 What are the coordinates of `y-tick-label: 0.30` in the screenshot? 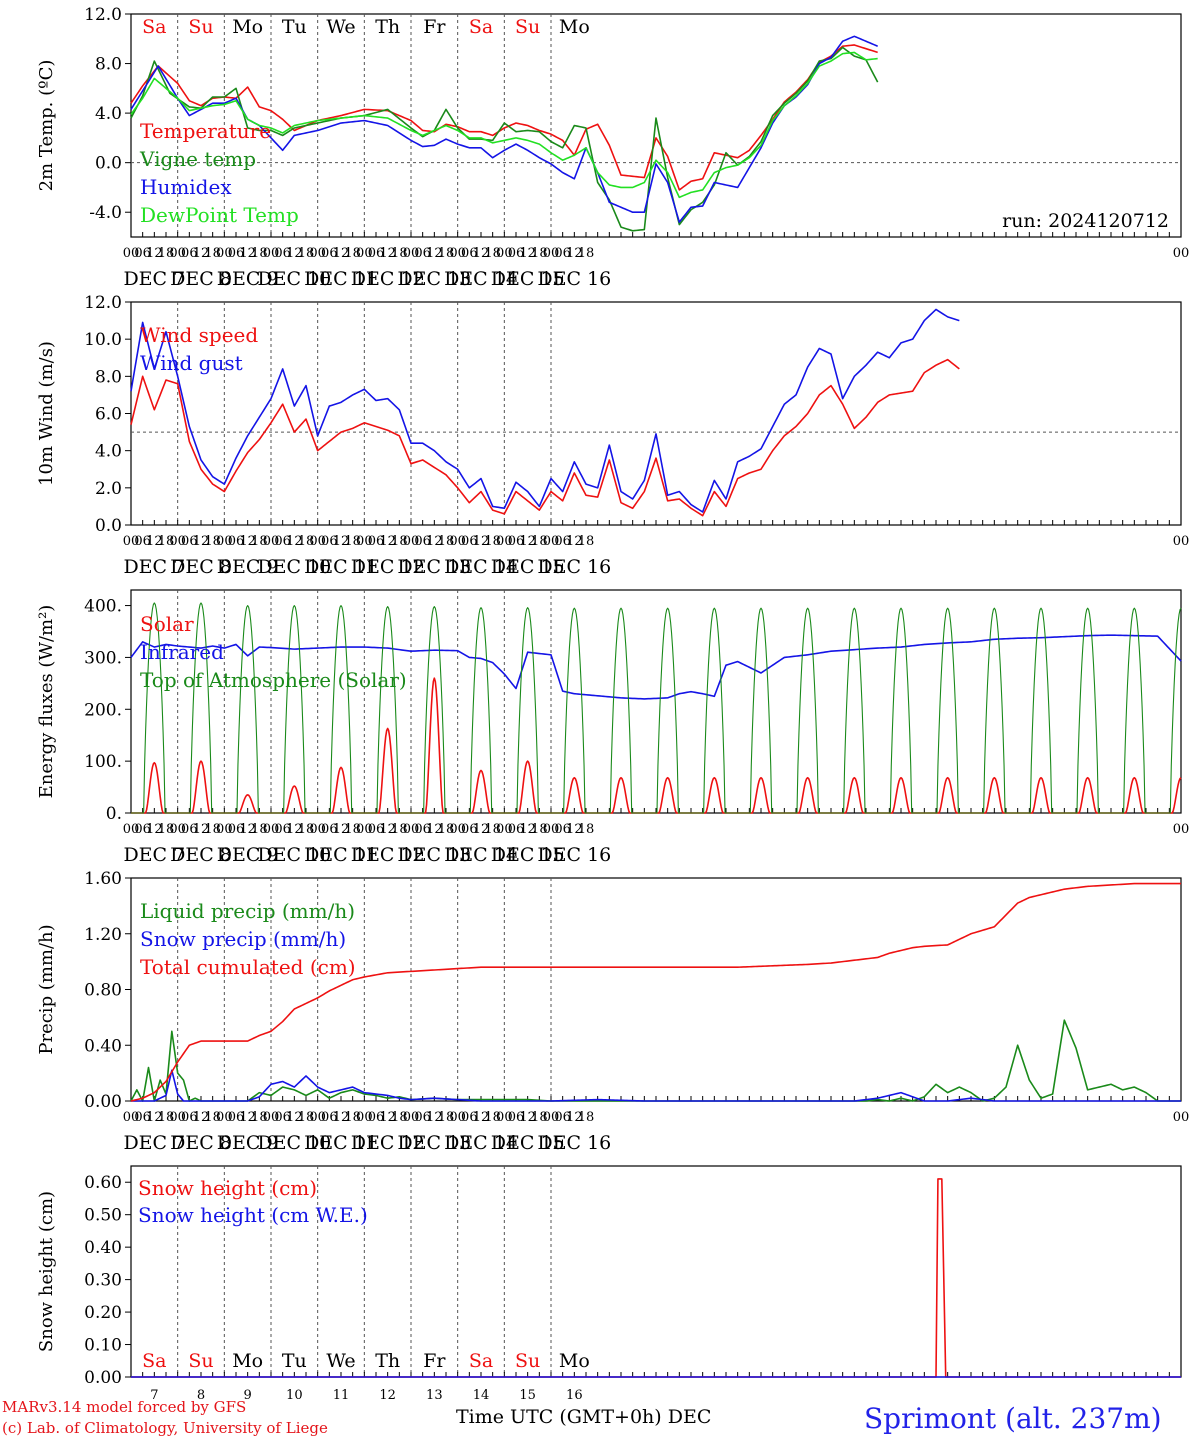 It's located at (103, 1281).